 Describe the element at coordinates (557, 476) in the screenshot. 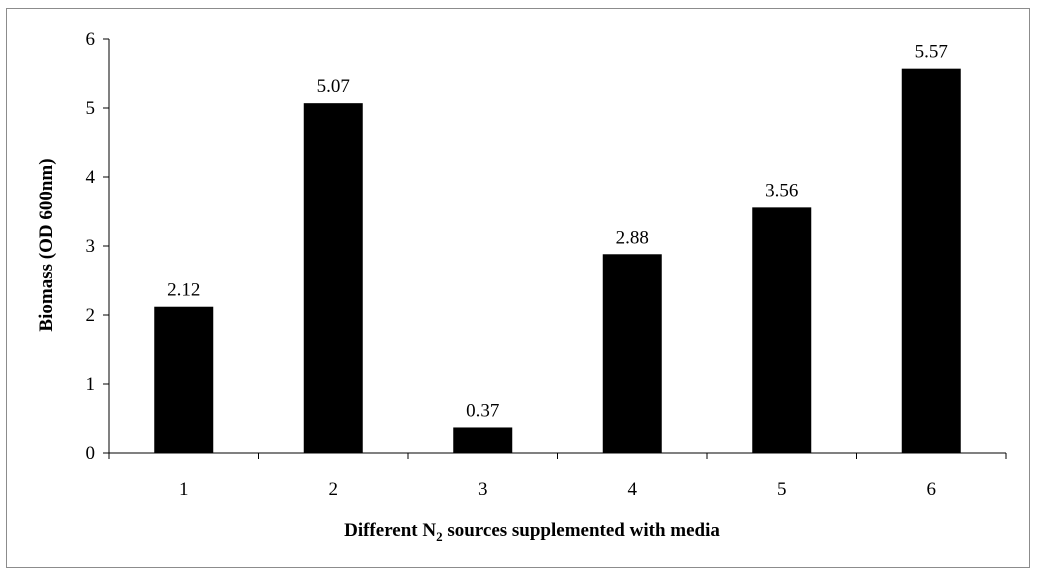

I see `x-ticks: 1 2 3 4 5 6` at that location.